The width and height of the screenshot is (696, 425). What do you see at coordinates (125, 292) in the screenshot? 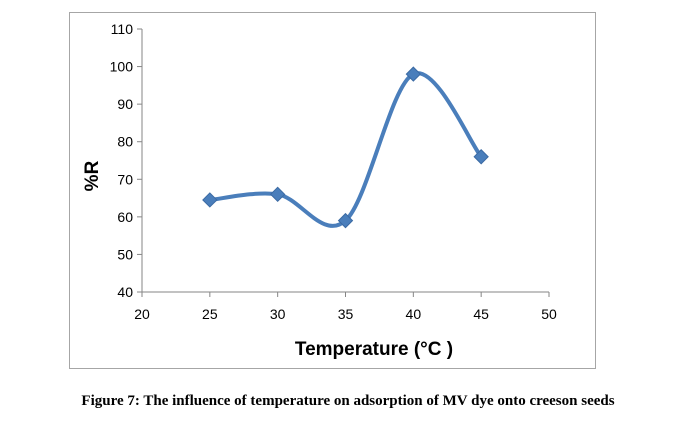
I see `y-tick-label: 40` at bounding box center [125, 292].